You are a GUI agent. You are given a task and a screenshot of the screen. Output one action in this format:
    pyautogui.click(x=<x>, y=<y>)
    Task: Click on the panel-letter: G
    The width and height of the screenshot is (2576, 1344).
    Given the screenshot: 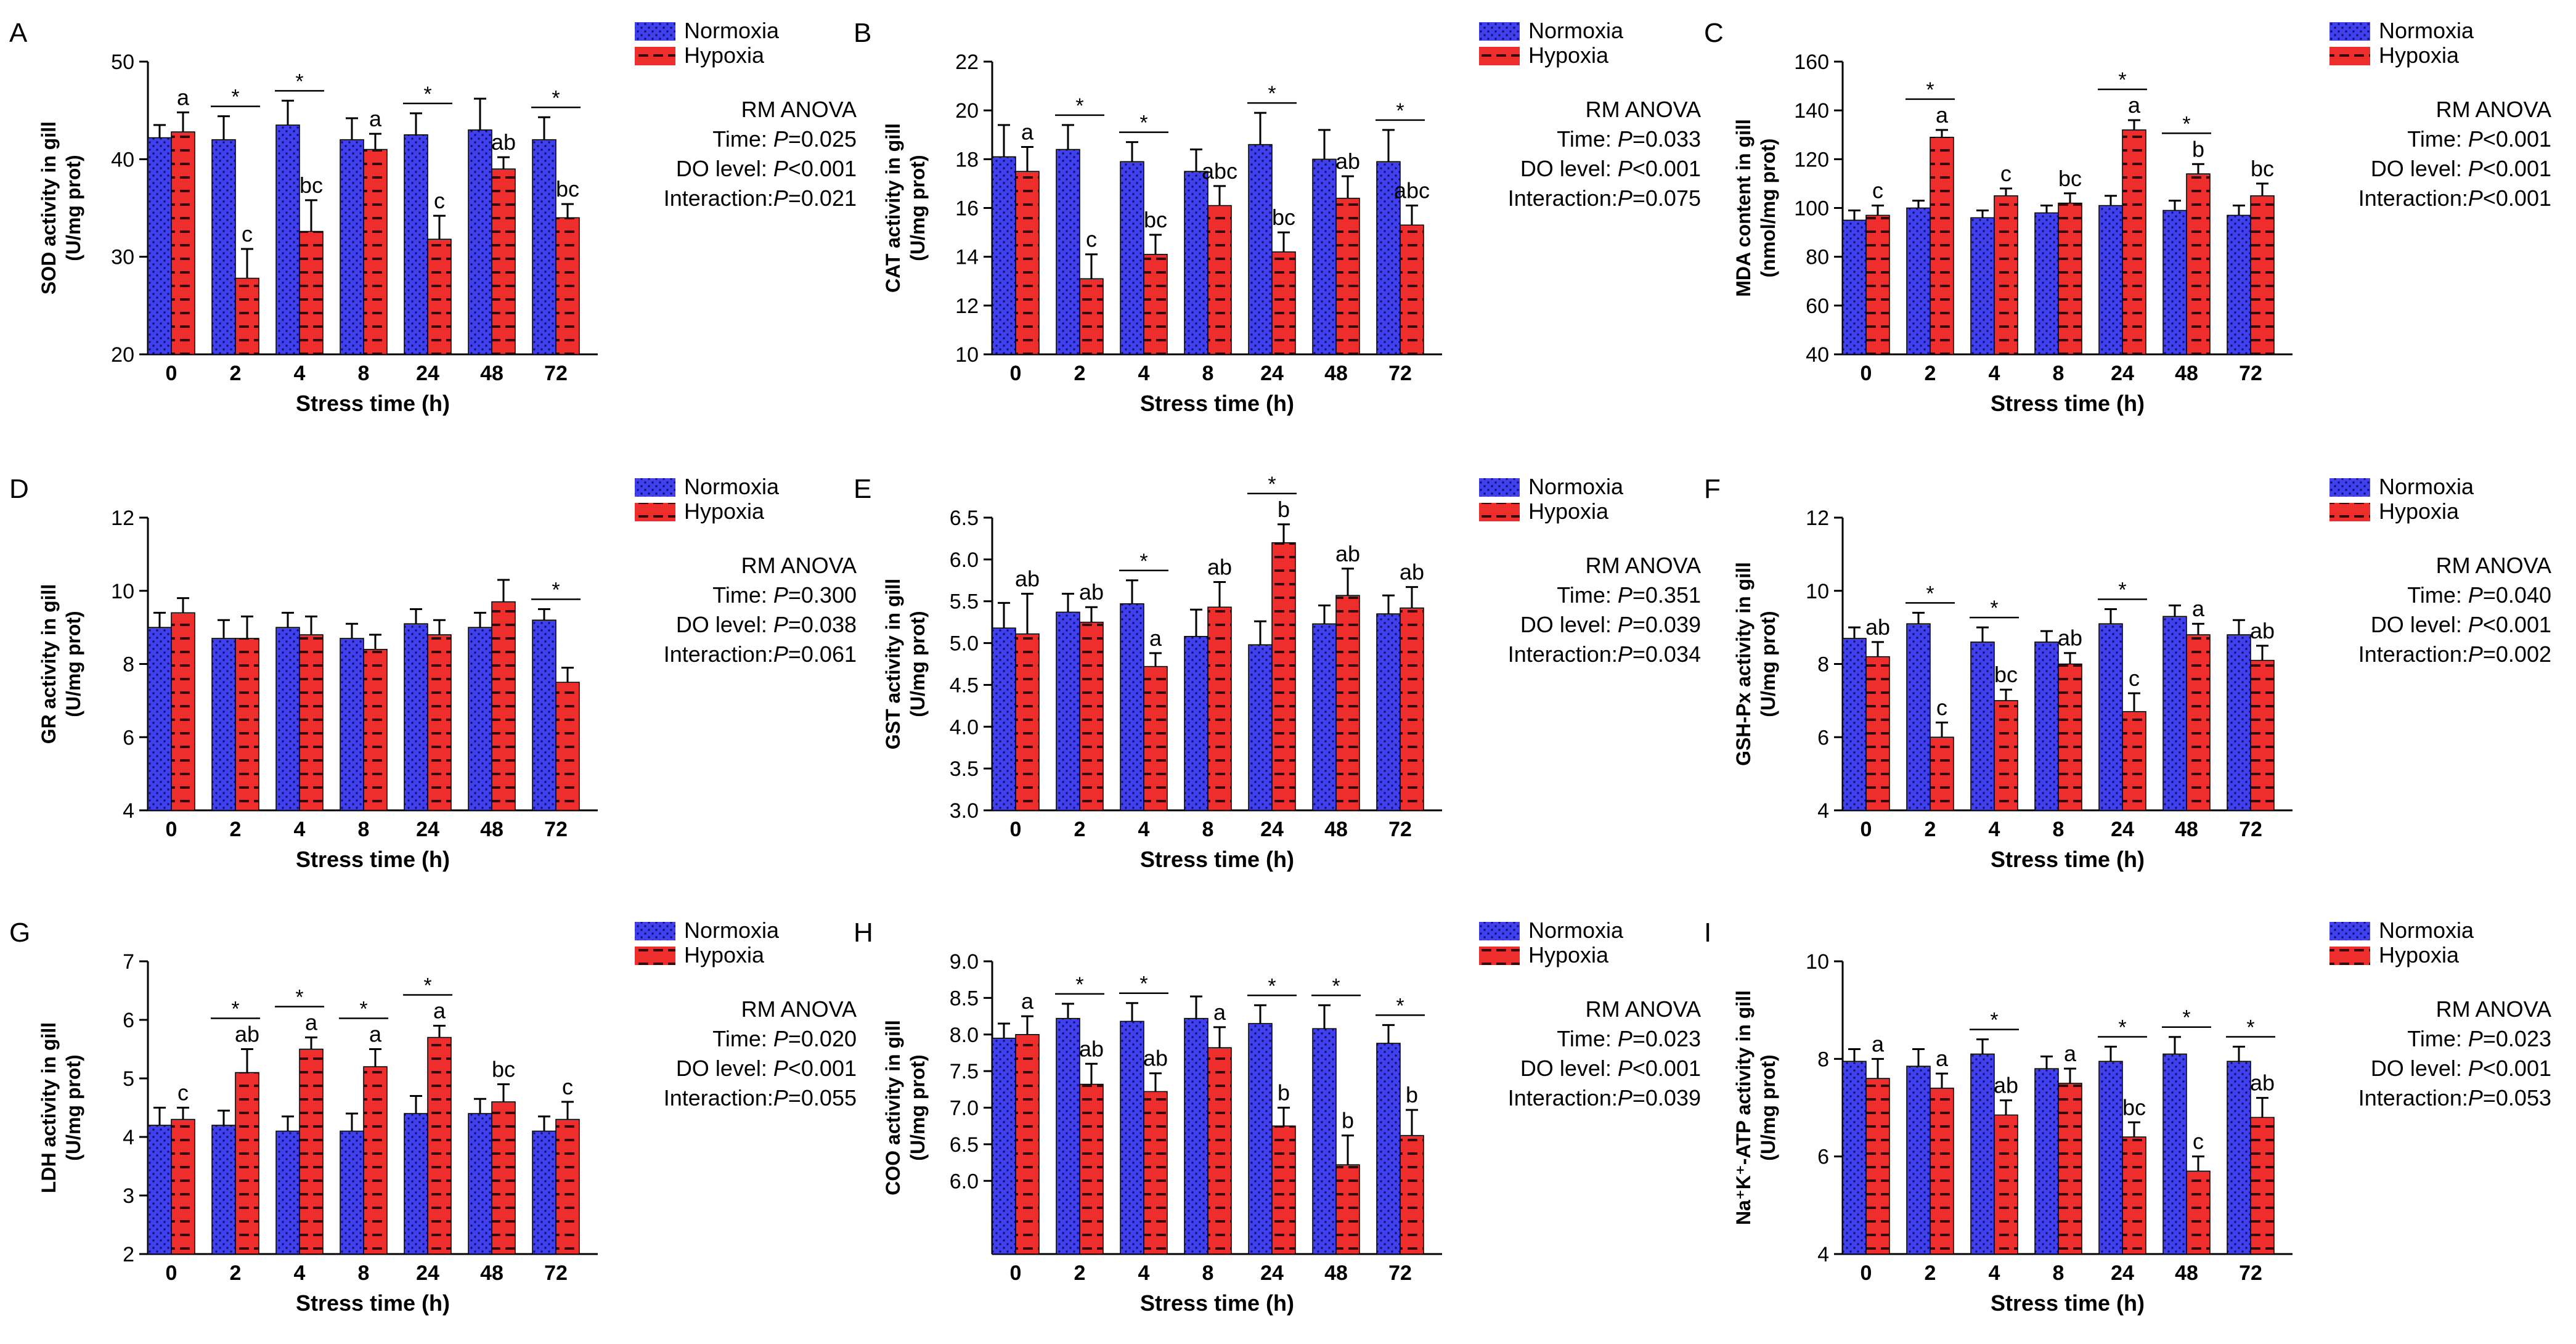 What is the action you would take?
    pyautogui.click(x=19, y=933)
    